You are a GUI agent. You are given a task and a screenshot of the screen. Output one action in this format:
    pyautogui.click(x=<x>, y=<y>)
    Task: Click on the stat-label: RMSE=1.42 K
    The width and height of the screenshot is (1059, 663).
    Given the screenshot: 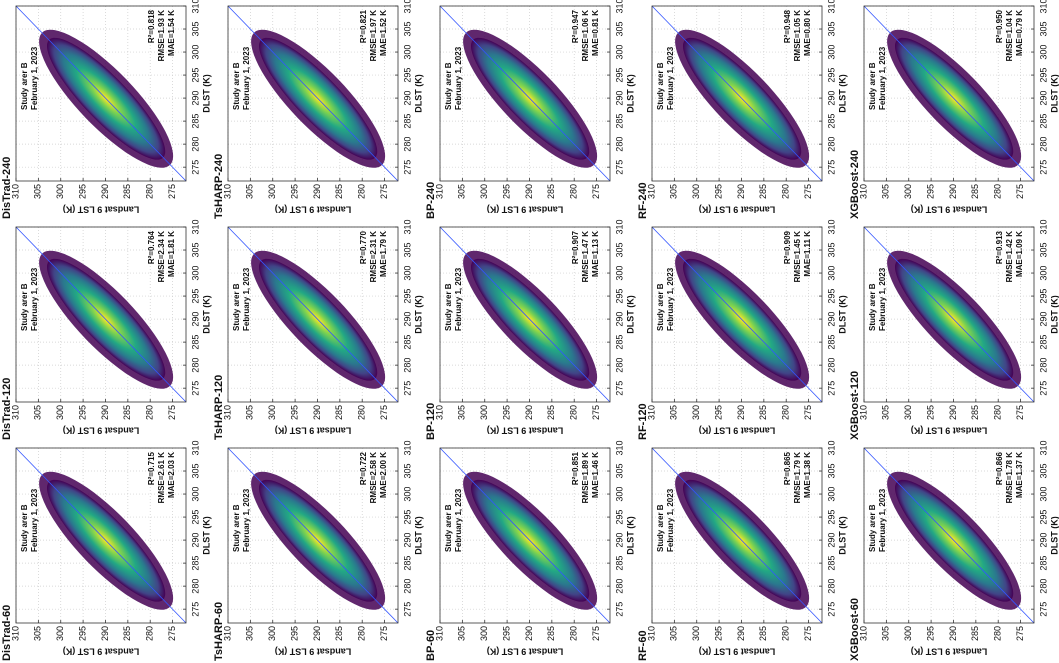 What is the action you would take?
    pyautogui.click(x=1009, y=257)
    